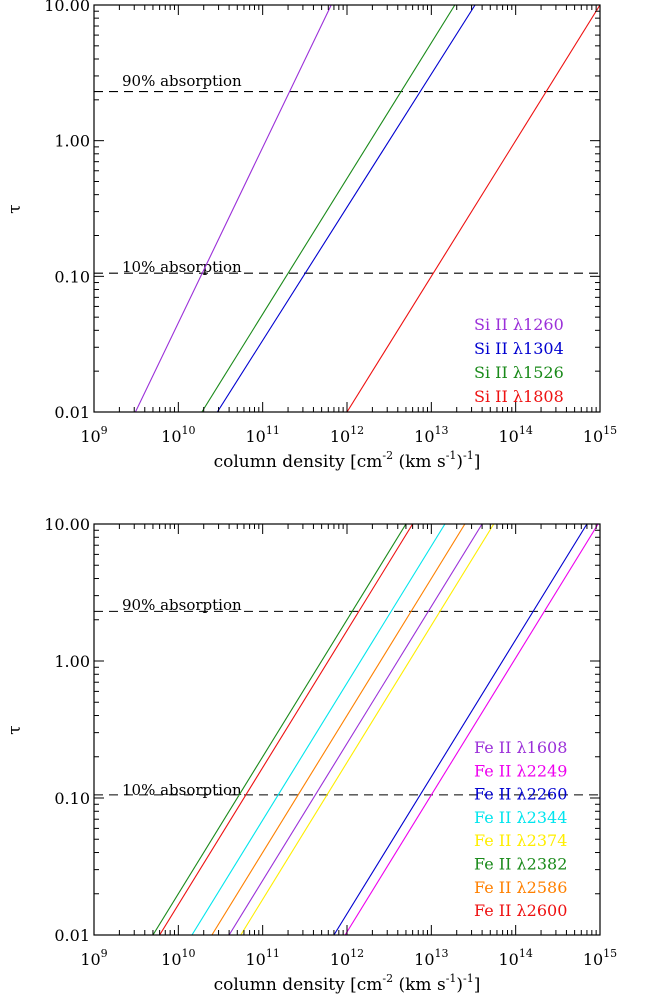  Describe the element at coordinates (519, 396) in the screenshot. I see `legend-entry: Si II λ1808` at that location.